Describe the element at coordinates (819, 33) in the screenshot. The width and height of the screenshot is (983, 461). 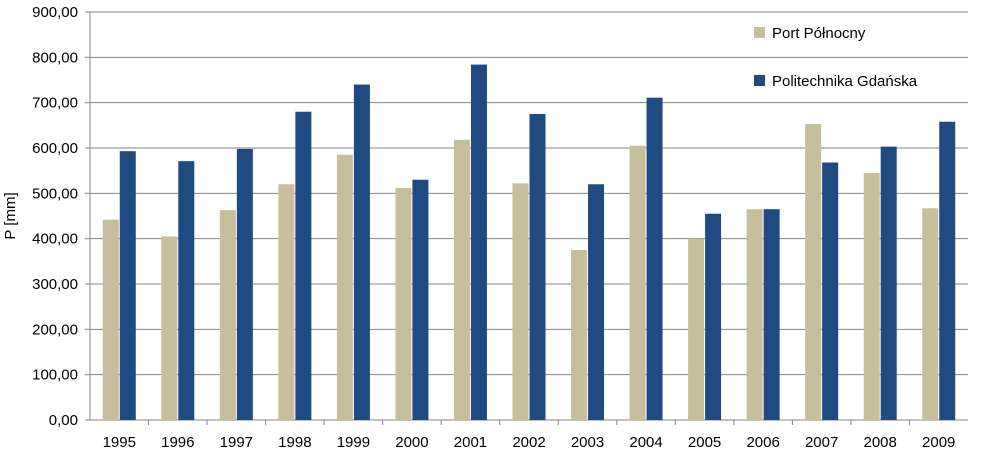
I see `legend-label-port-polnocny: Port Północny` at that location.